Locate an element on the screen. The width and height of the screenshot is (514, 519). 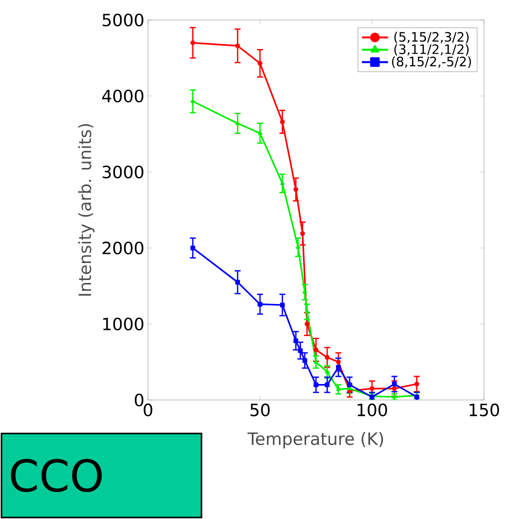
y-tick-label: 3000 is located at coordinates (123, 172).